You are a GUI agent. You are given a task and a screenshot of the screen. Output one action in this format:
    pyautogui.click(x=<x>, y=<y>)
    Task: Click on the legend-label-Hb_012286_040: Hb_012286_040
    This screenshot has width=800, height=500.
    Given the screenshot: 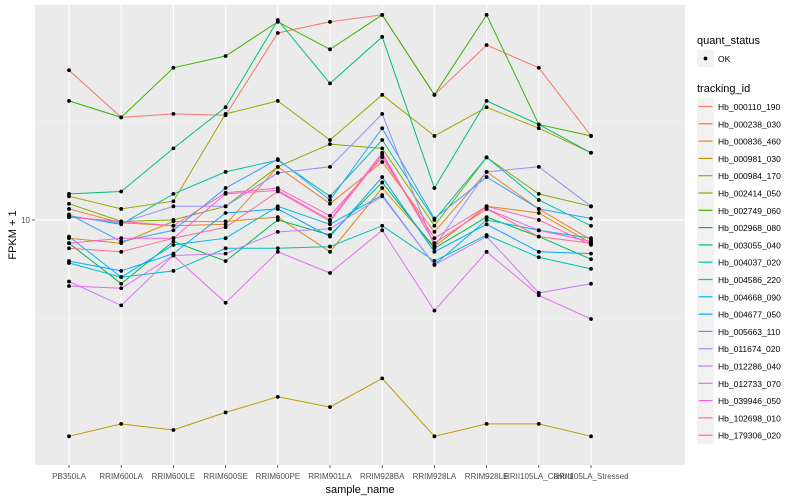 What is the action you would take?
    pyautogui.click(x=749, y=367)
    